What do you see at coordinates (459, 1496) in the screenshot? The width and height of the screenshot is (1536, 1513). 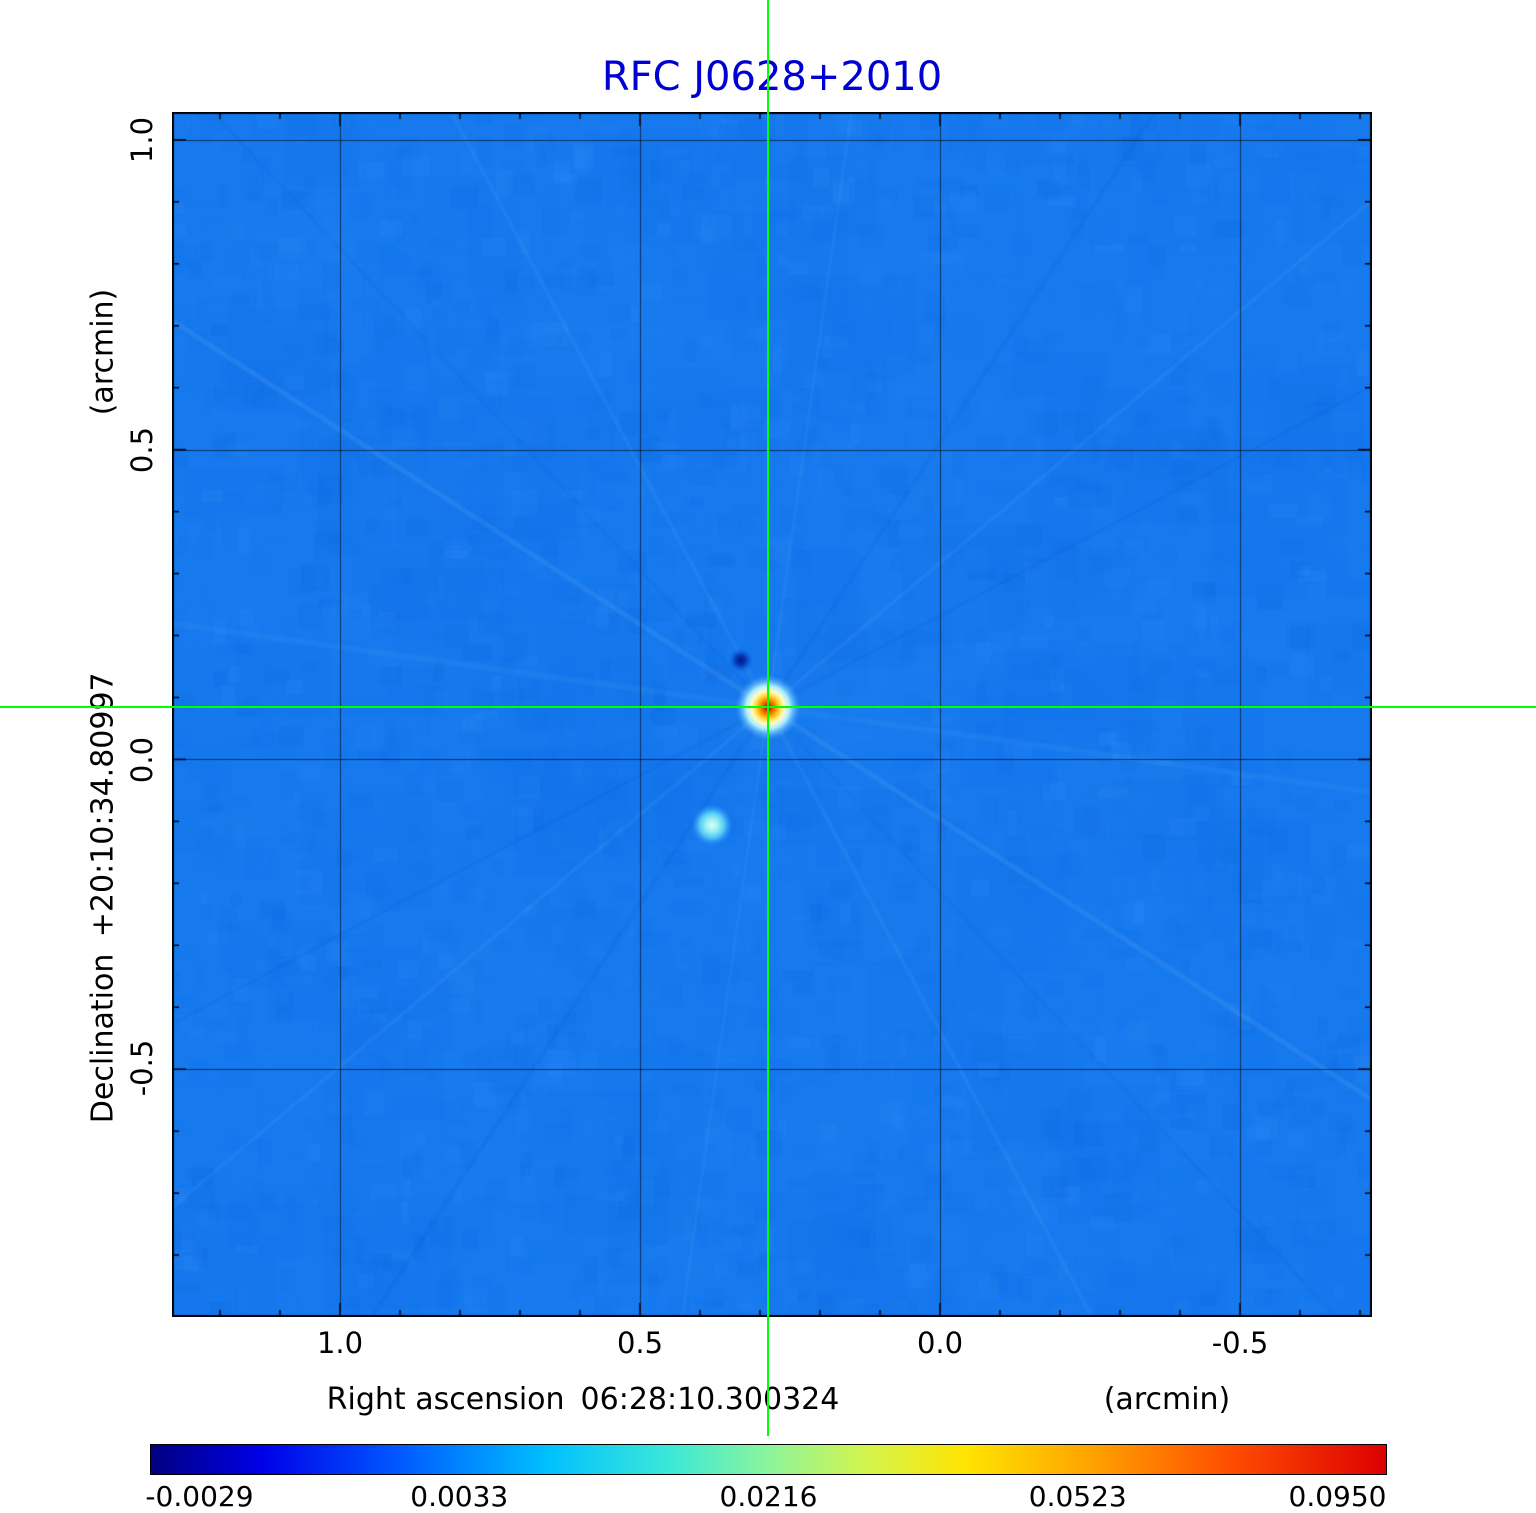 I see `colorbar-tick-2: 0.0033` at bounding box center [459, 1496].